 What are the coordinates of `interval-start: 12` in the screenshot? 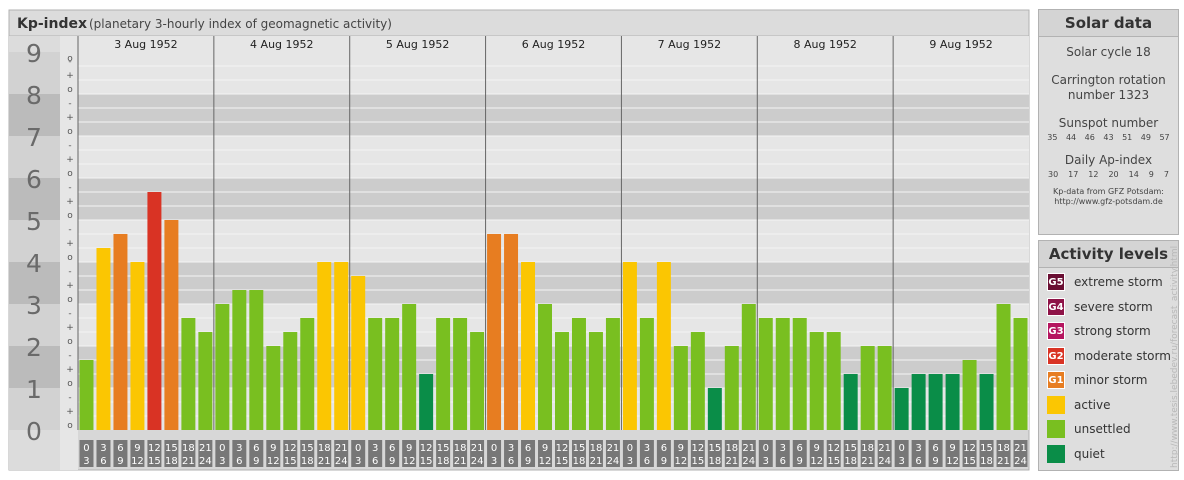 It's located at (833, 448).